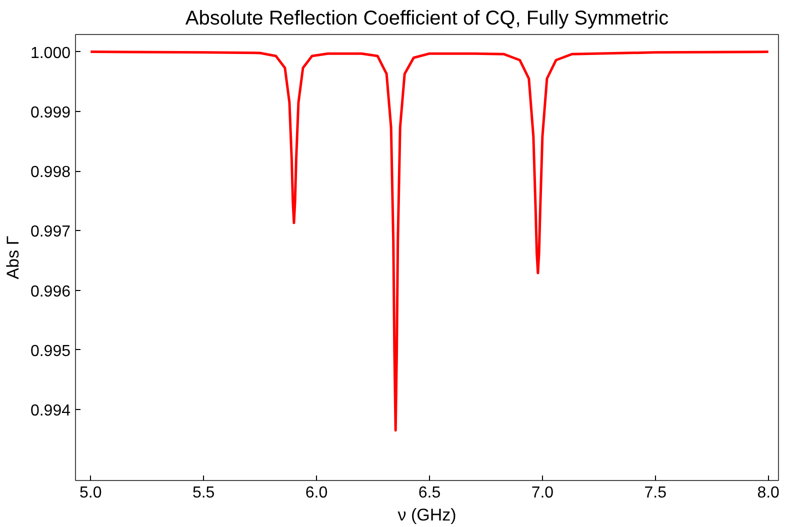 The width and height of the screenshot is (794, 527). I want to click on x-tick-label: 7.5, so click(655, 493).